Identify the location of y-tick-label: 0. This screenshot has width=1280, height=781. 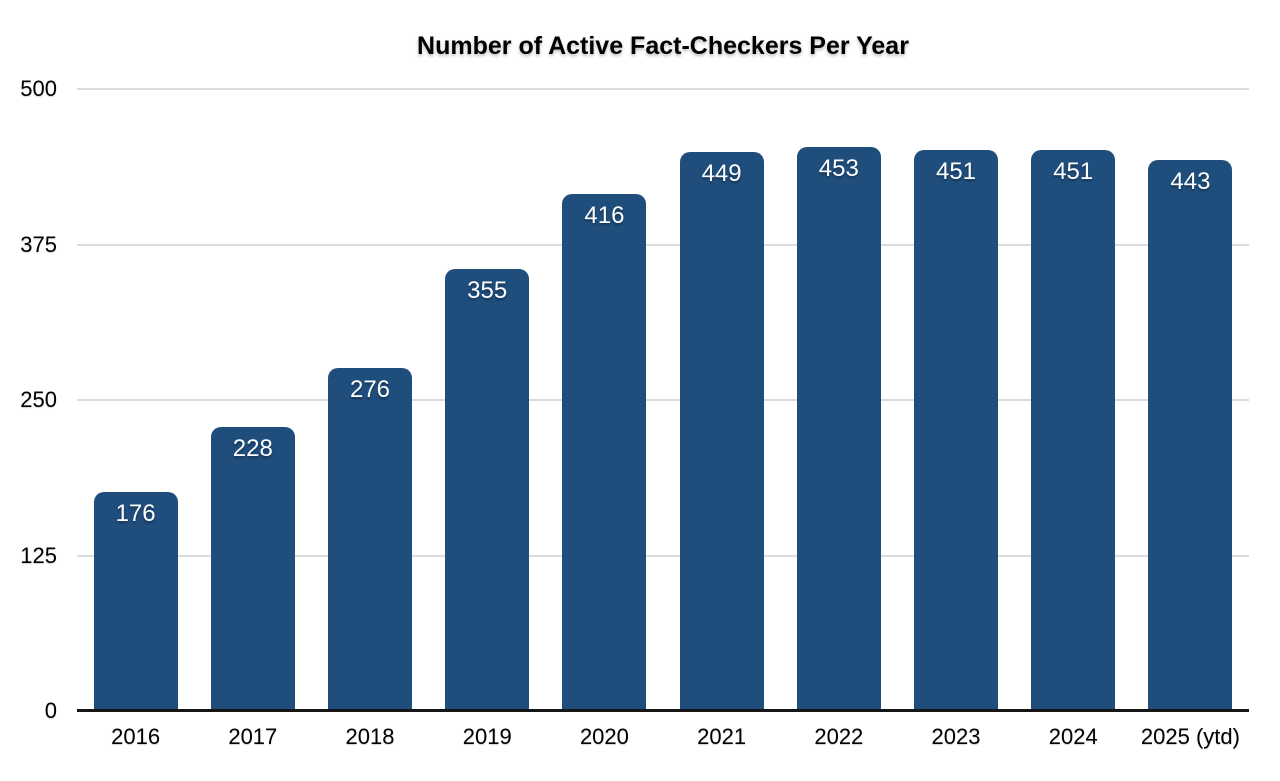
(50, 710).